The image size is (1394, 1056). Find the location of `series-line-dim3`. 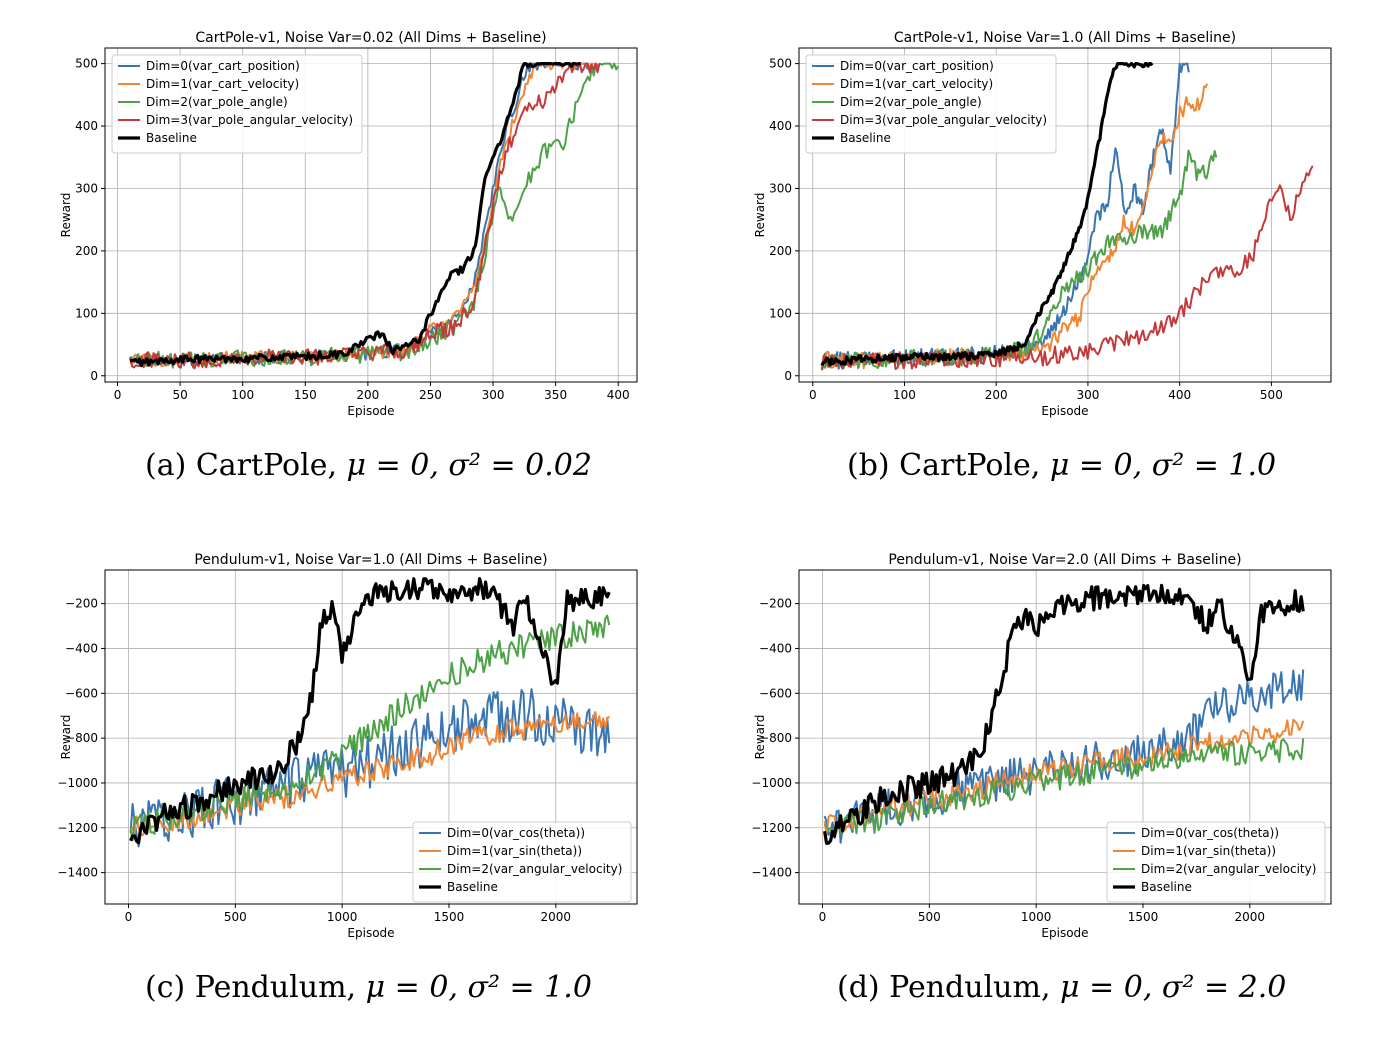

series-line-dim3 is located at coordinates (1067, 268).